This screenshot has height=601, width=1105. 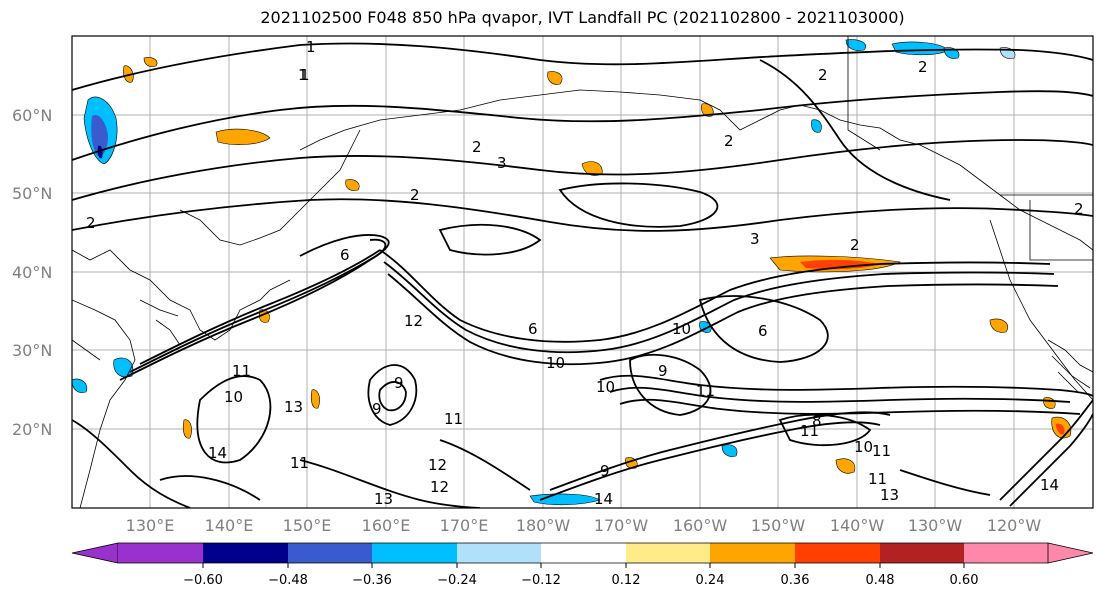 I want to click on lon-label: 150°E, so click(x=307, y=525).